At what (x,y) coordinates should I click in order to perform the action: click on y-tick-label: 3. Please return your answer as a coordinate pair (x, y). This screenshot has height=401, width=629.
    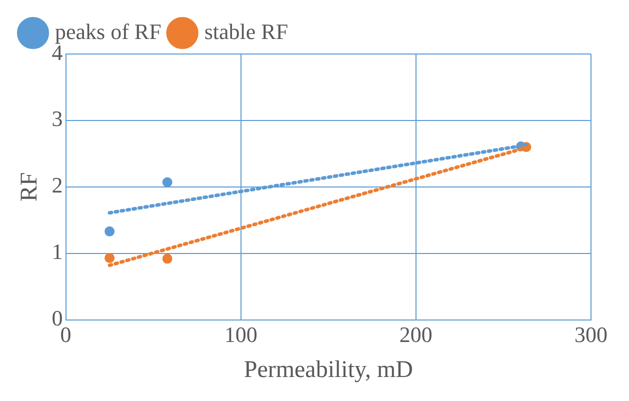
    Looking at the image, I should click on (57, 119).